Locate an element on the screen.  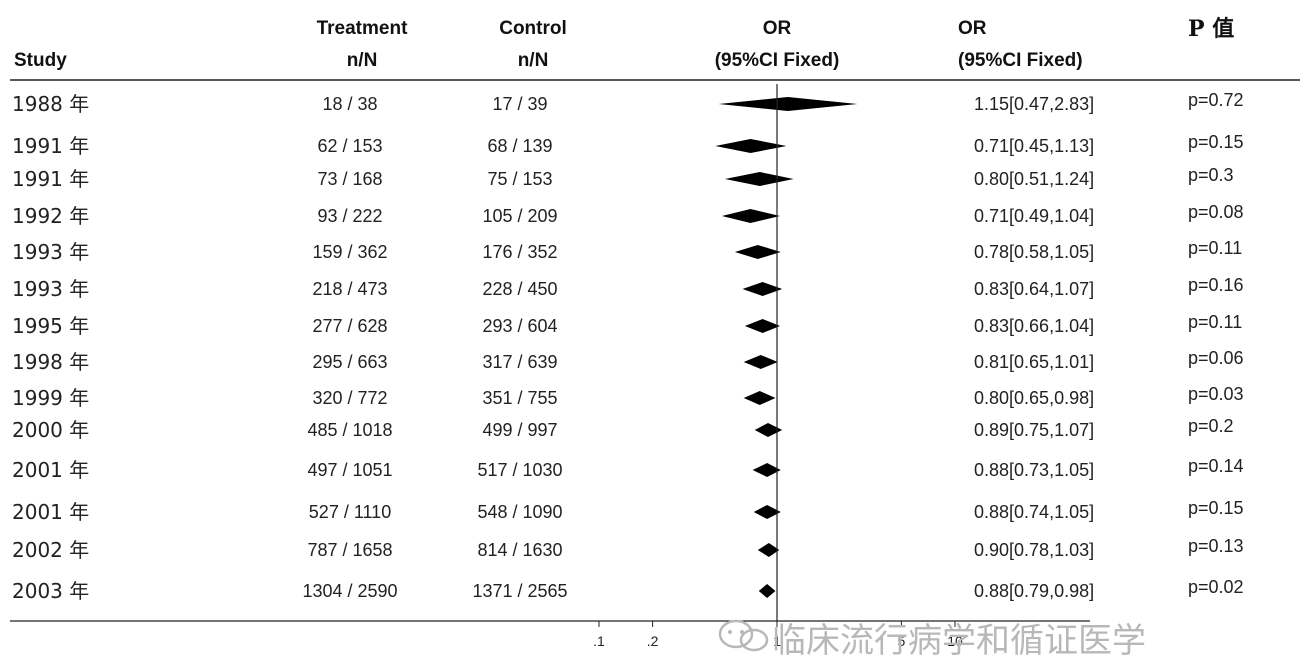
p-value: p=0.08 is located at coordinates (1216, 212).